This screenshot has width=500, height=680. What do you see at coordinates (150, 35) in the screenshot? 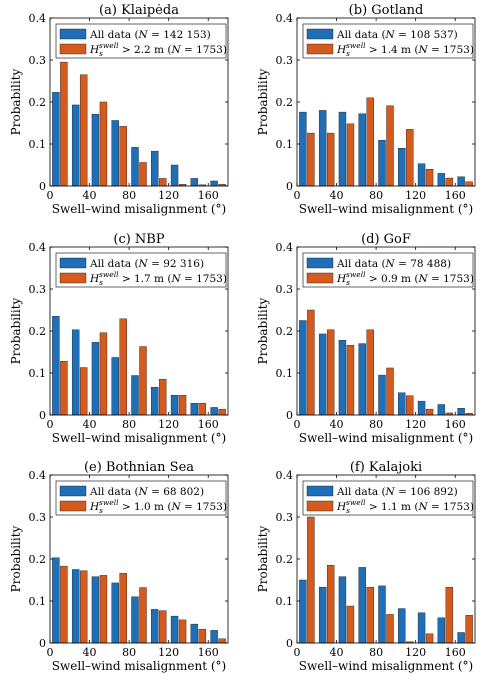
I see `legend-label-all-data: All data (N = 142 153)` at bounding box center [150, 35].